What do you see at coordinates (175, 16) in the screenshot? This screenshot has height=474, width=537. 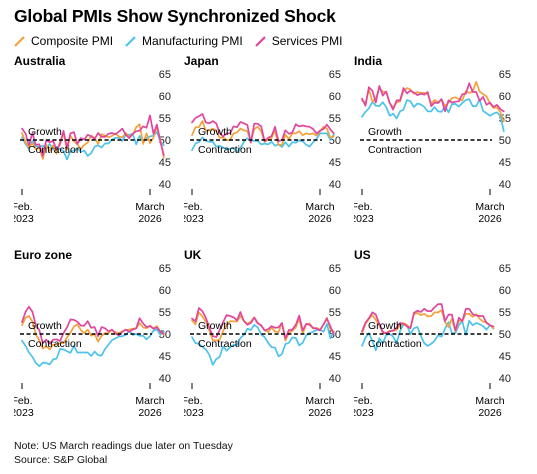 I see `chart-title: Global PMIs Show Synchronized Shock` at bounding box center [175, 16].